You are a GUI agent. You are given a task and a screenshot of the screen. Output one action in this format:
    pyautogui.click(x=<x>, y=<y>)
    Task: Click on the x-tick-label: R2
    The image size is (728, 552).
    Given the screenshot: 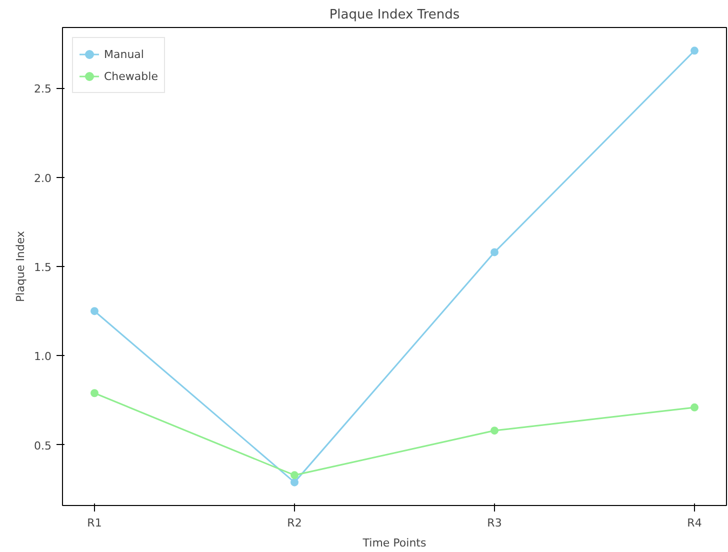 What is the action you would take?
    pyautogui.click(x=294, y=523)
    